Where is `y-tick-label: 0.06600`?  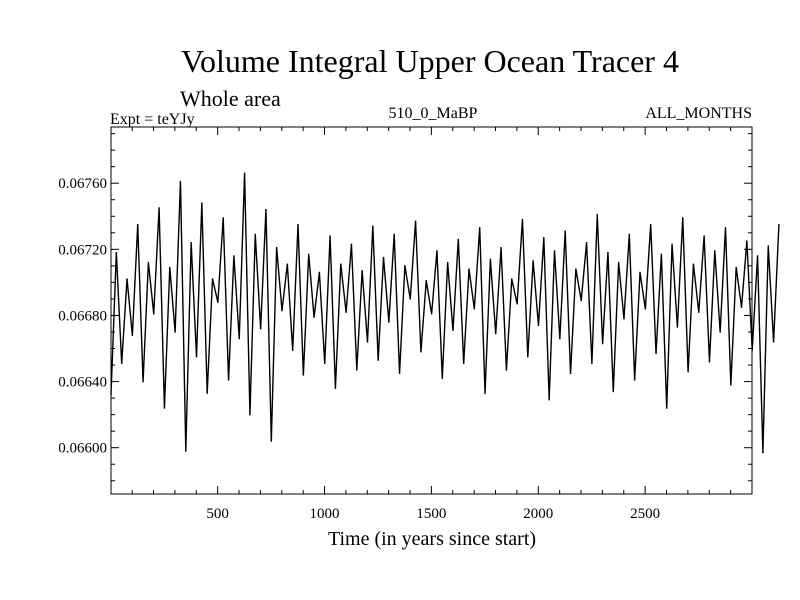 y-tick-label: 0.06600 is located at coordinates (82, 449).